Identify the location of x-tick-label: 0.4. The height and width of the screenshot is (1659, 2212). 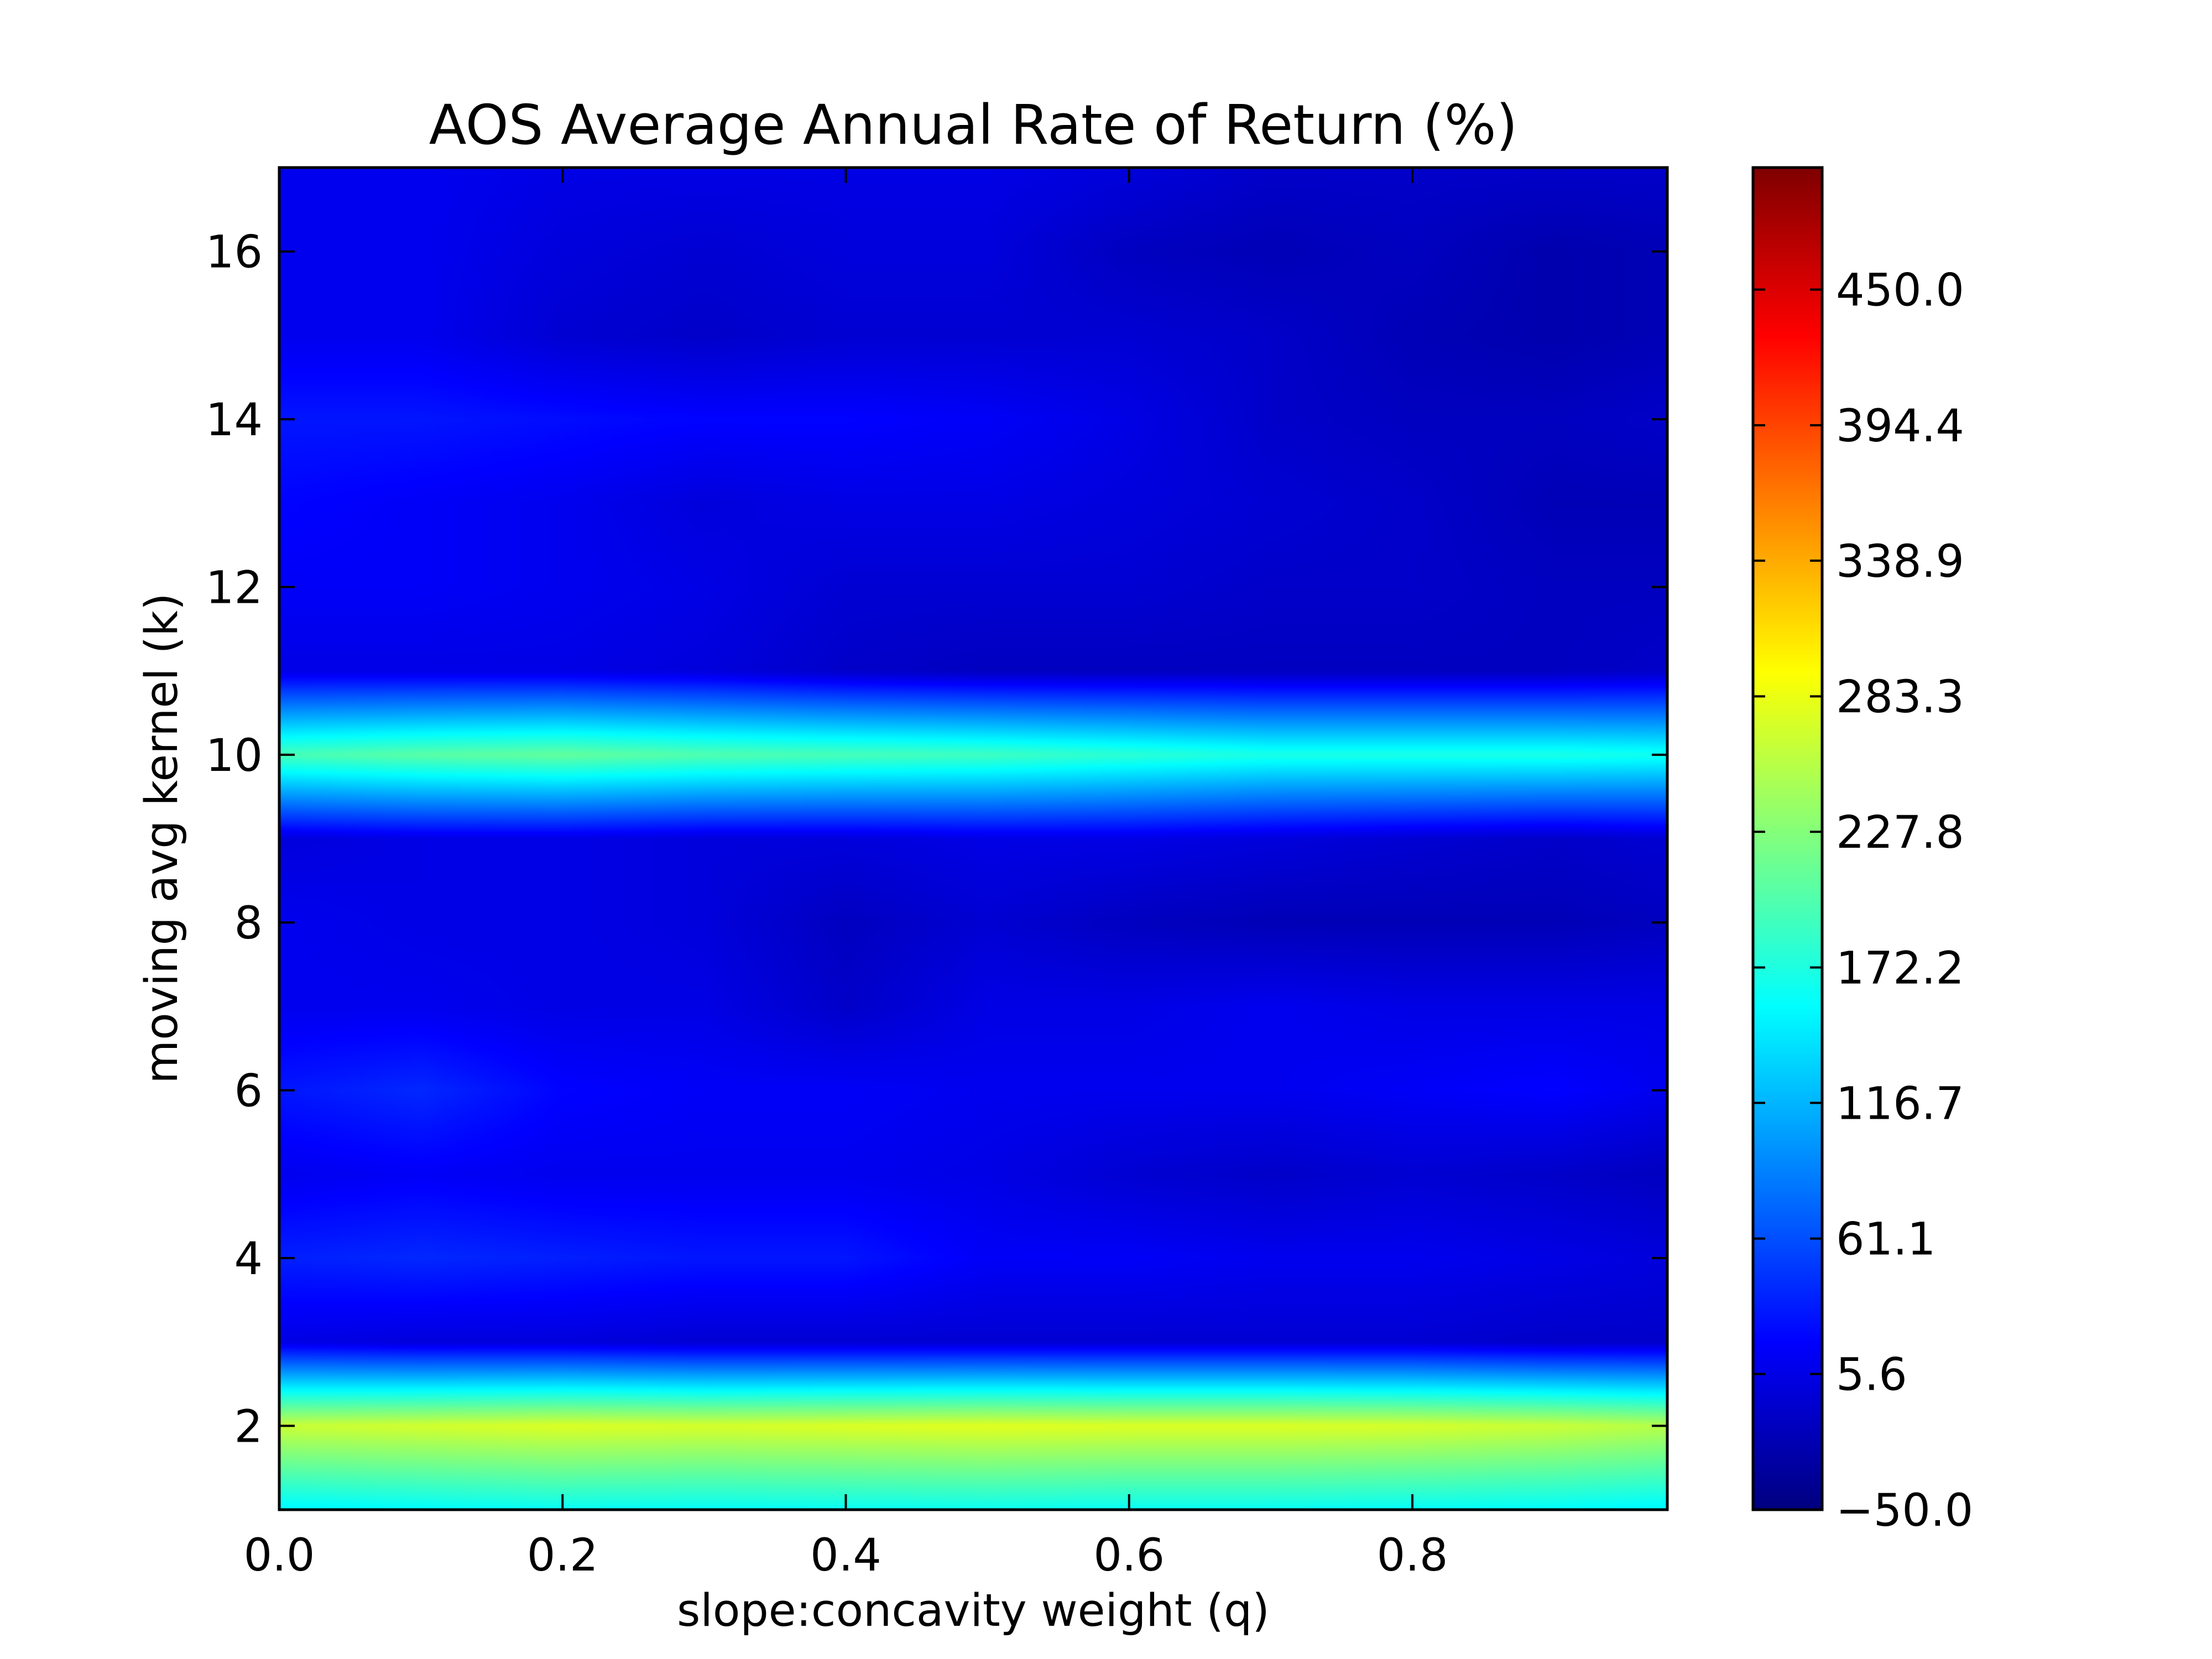
(846, 1556).